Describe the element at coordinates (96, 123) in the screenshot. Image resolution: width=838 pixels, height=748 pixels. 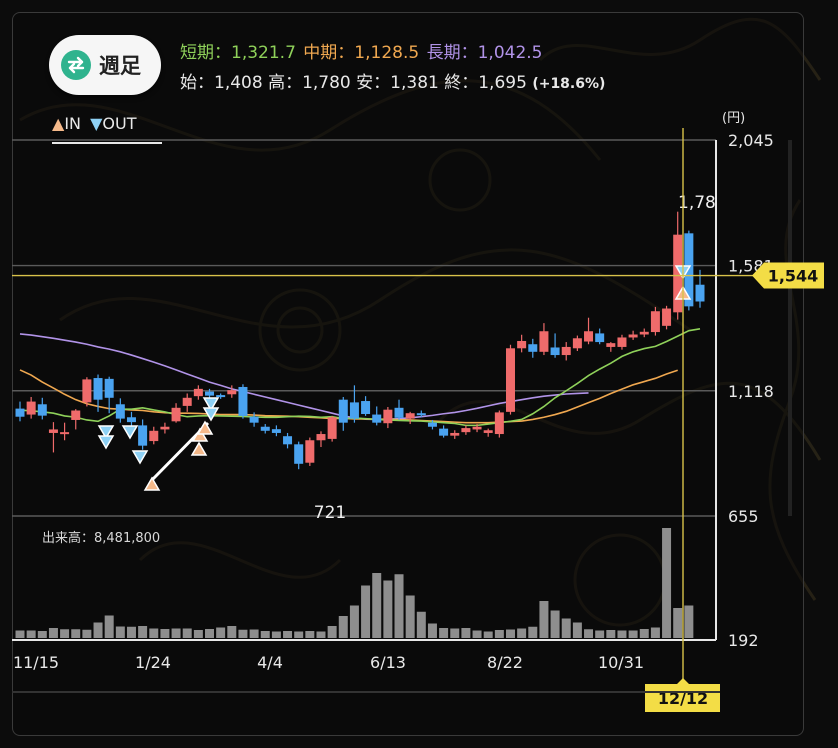
I see `out-triangle-icon: ▼` at that location.